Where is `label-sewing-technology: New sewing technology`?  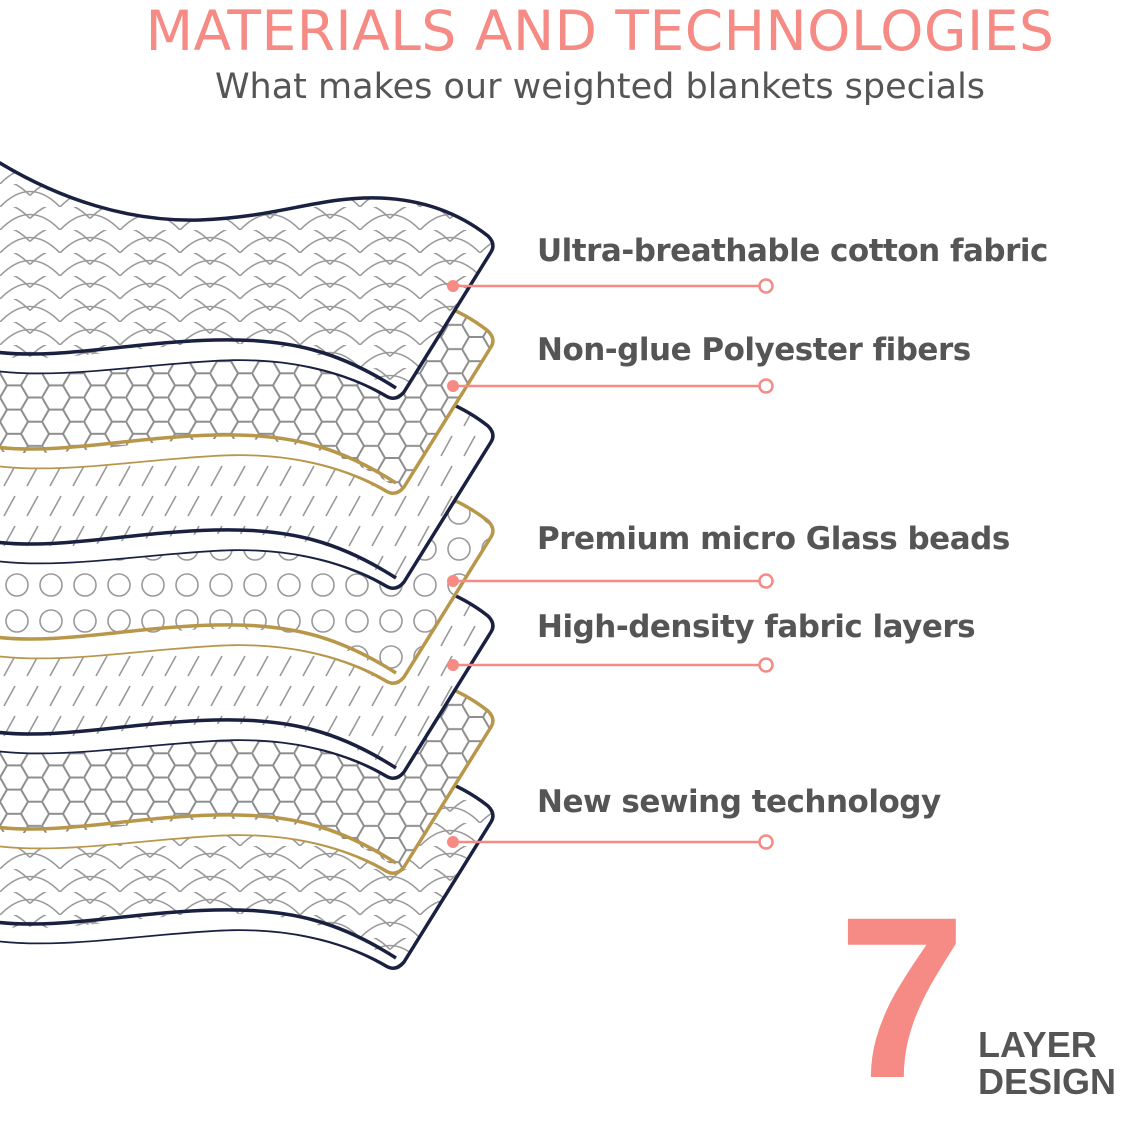 label-sewing-technology: New sewing technology is located at coordinates (739, 802).